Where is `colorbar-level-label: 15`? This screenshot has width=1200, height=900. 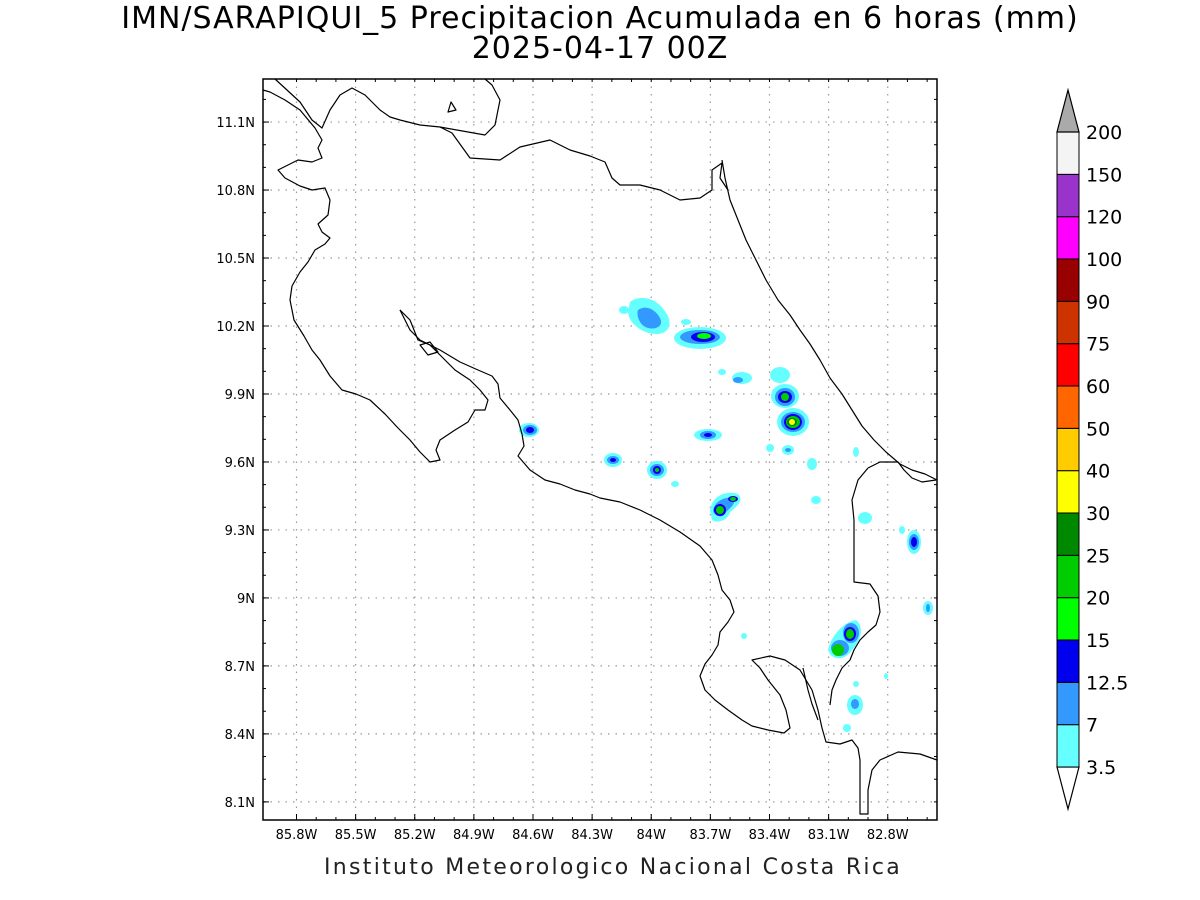 colorbar-level-label: 15 is located at coordinates (1098, 641).